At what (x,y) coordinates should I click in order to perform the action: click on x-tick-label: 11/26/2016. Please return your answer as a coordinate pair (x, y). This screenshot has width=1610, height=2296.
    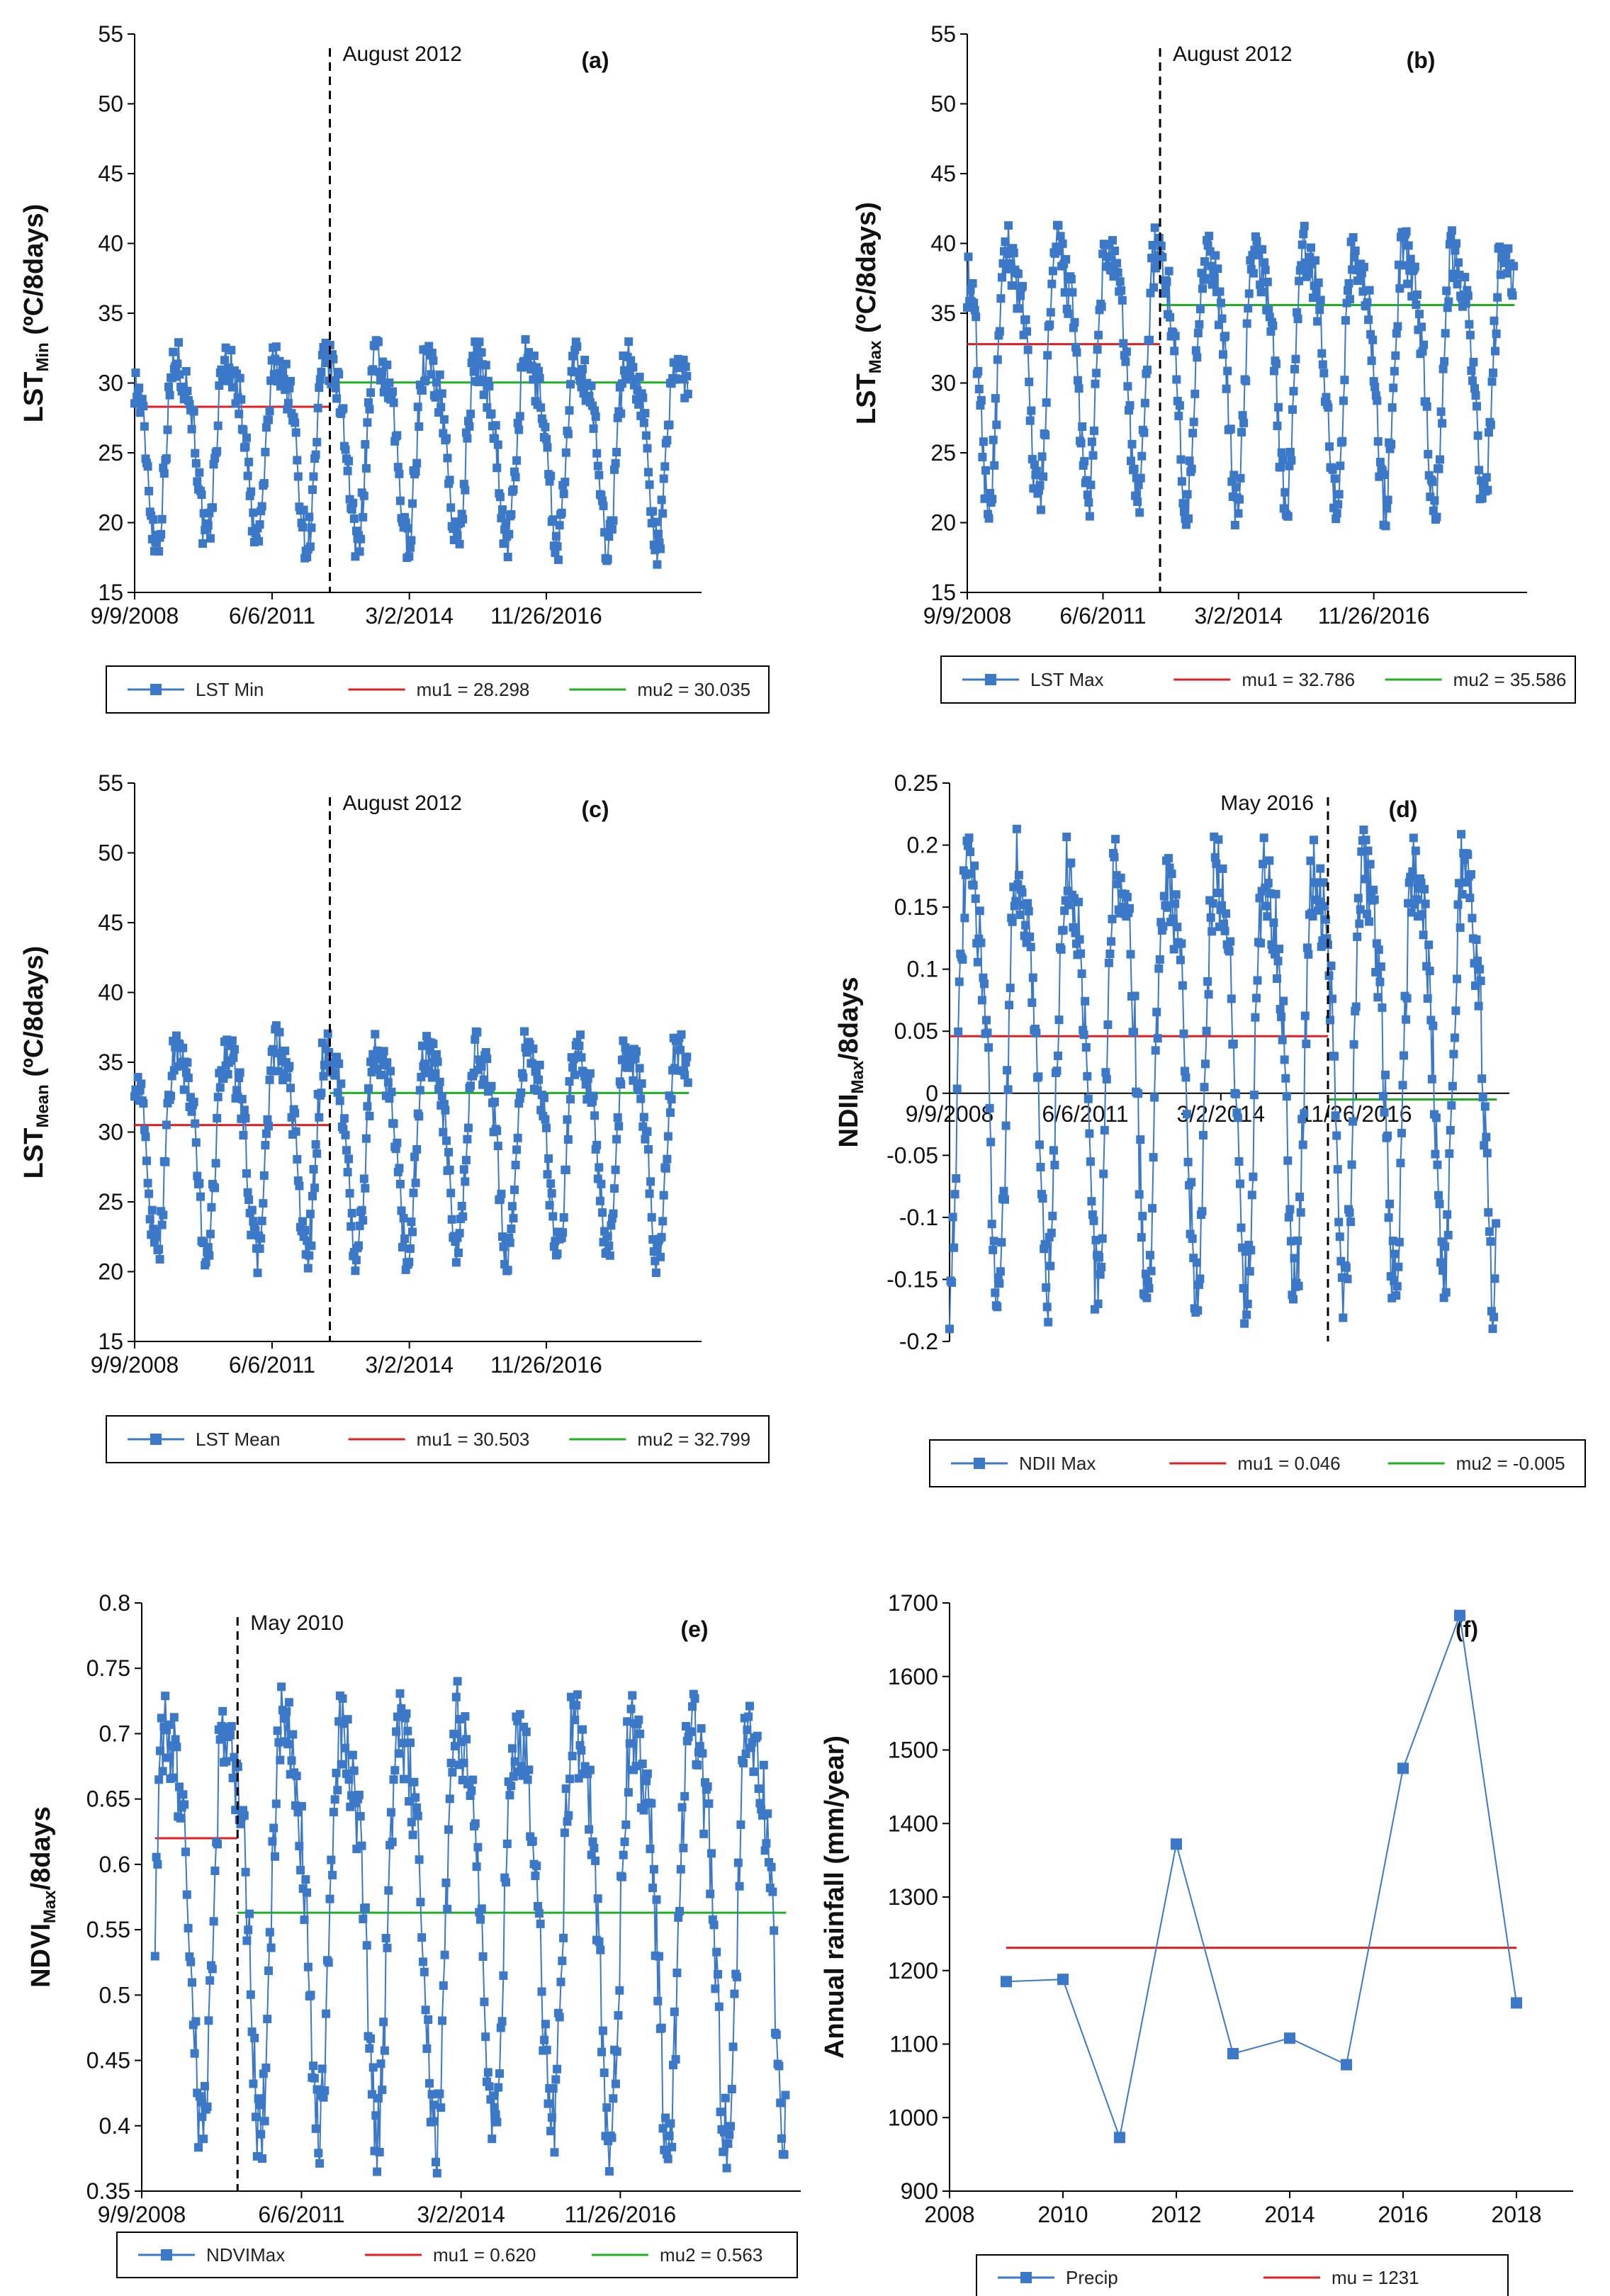
    Looking at the image, I should click on (1374, 616).